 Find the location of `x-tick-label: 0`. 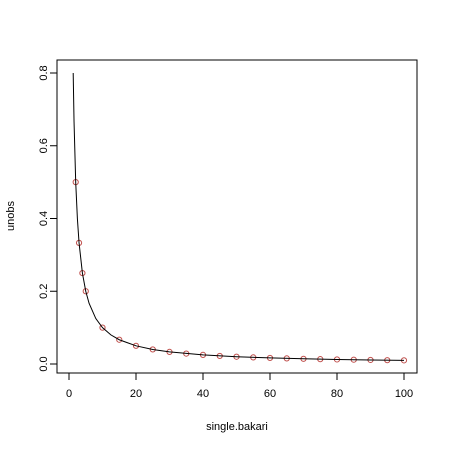

x-tick-label: 0 is located at coordinates (69, 394).